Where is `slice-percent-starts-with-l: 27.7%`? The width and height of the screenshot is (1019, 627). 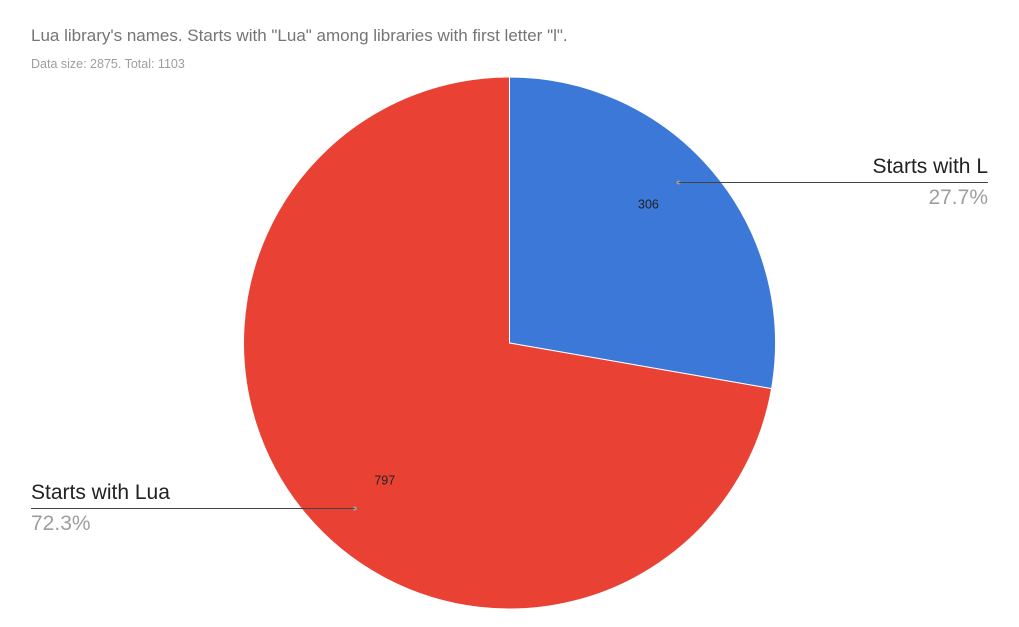 slice-percent-starts-with-l: 27.7% is located at coordinates (958, 197).